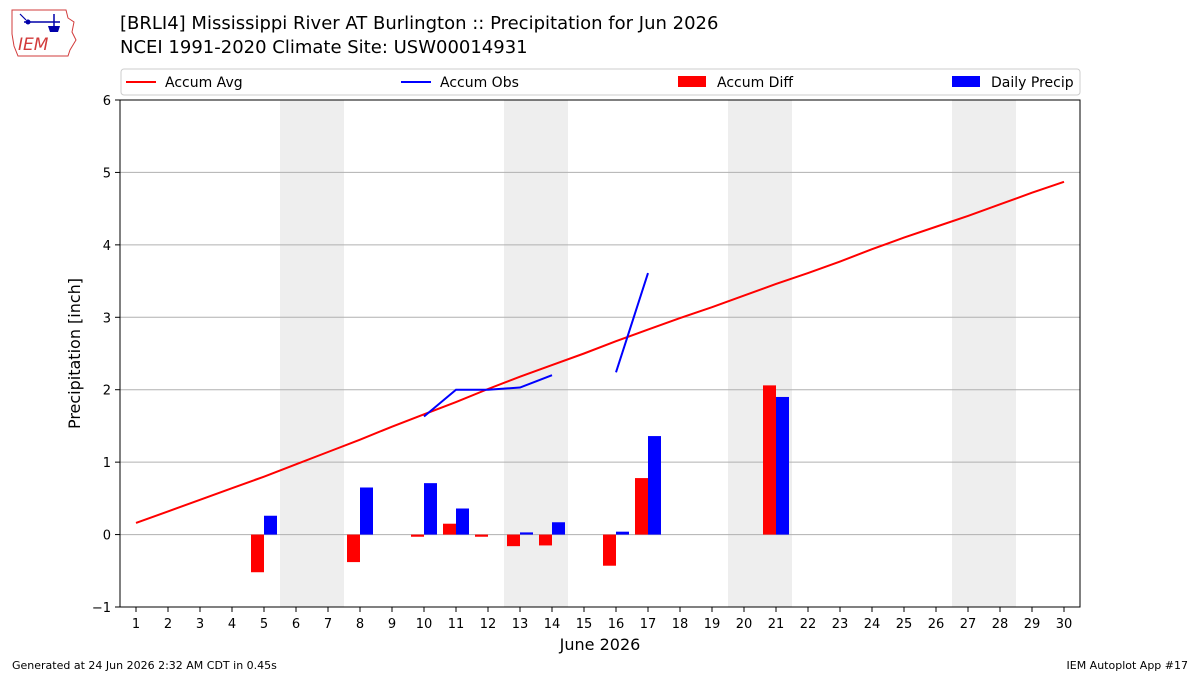 This screenshot has height=675, width=1200. I want to click on legend-label-accum-diff: Accum Diff, so click(755, 83).